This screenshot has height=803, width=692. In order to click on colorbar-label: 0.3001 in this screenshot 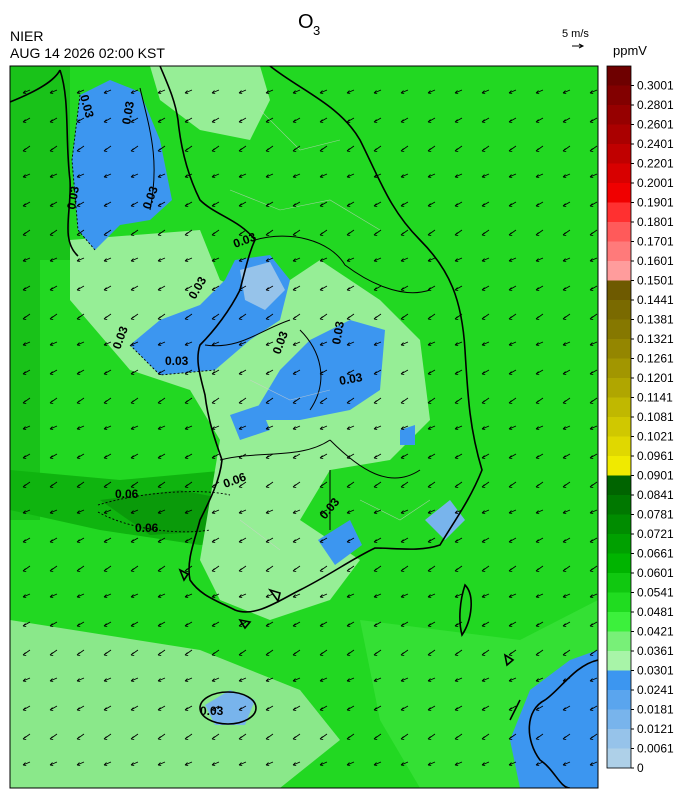, I will do `click(655, 86)`.